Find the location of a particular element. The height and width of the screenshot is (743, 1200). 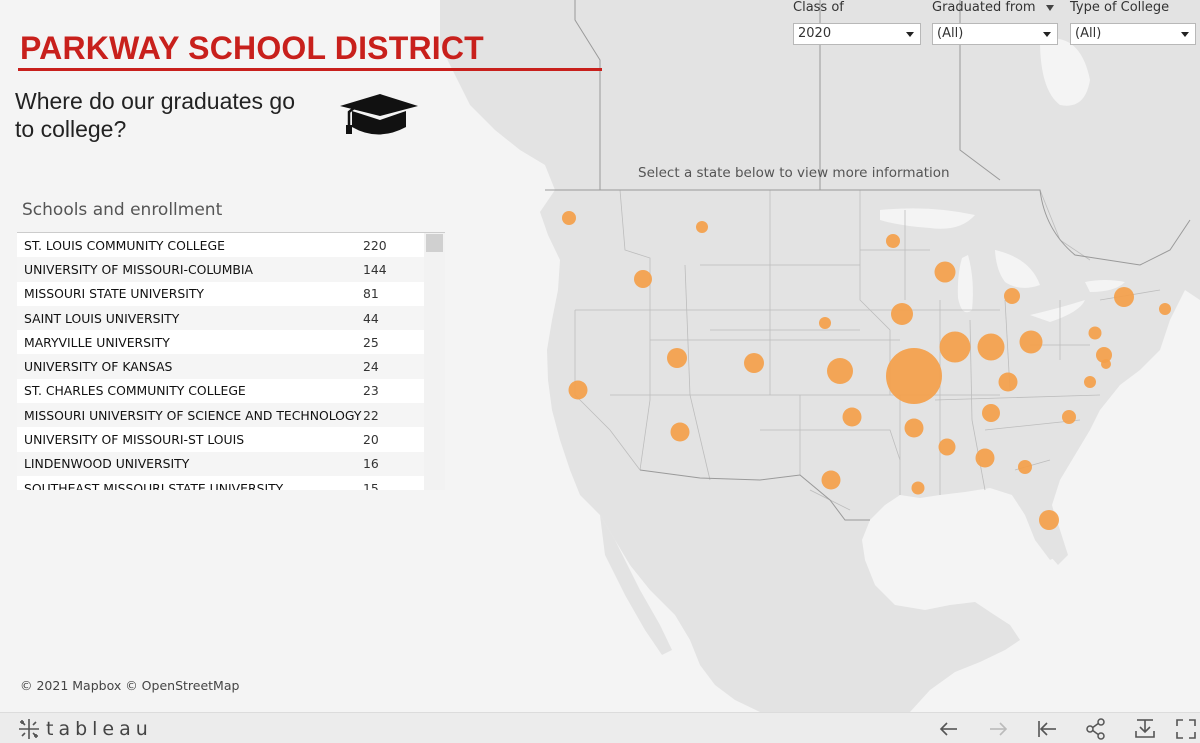

filter-class-of: Class of 2020 is located at coordinates (857, 22).